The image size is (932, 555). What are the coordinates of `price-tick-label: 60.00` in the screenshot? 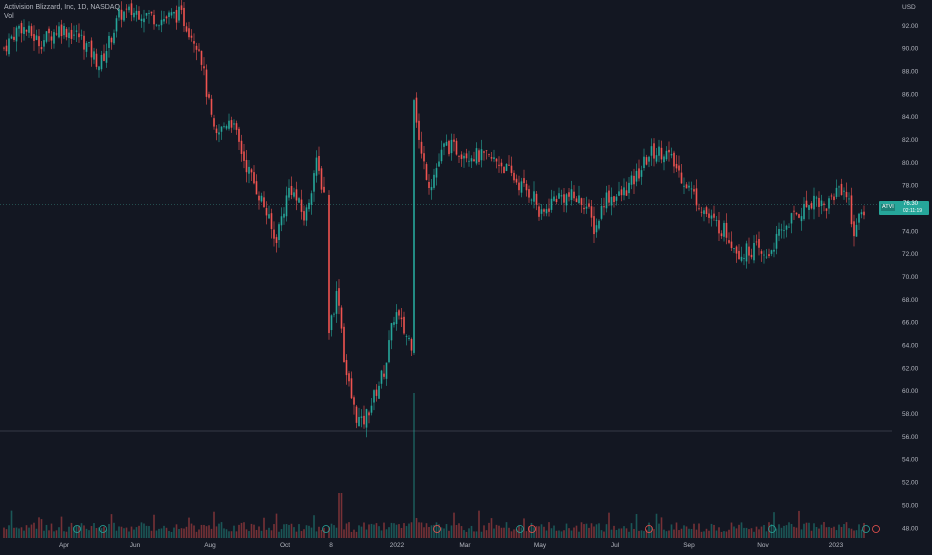 It's located at (910, 391).